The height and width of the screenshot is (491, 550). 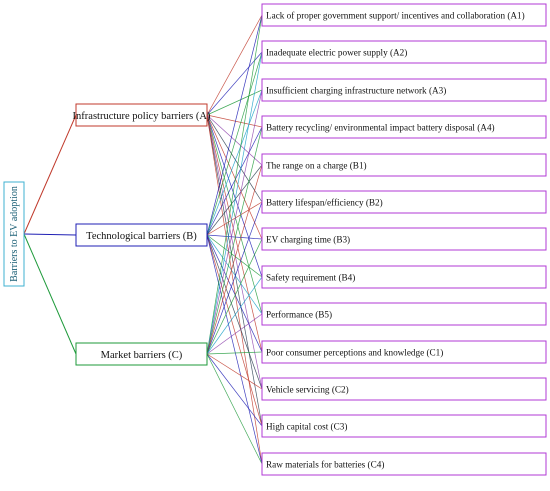 I want to click on goal-label: Barriers to EV adoption, so click(x=14, y=234).